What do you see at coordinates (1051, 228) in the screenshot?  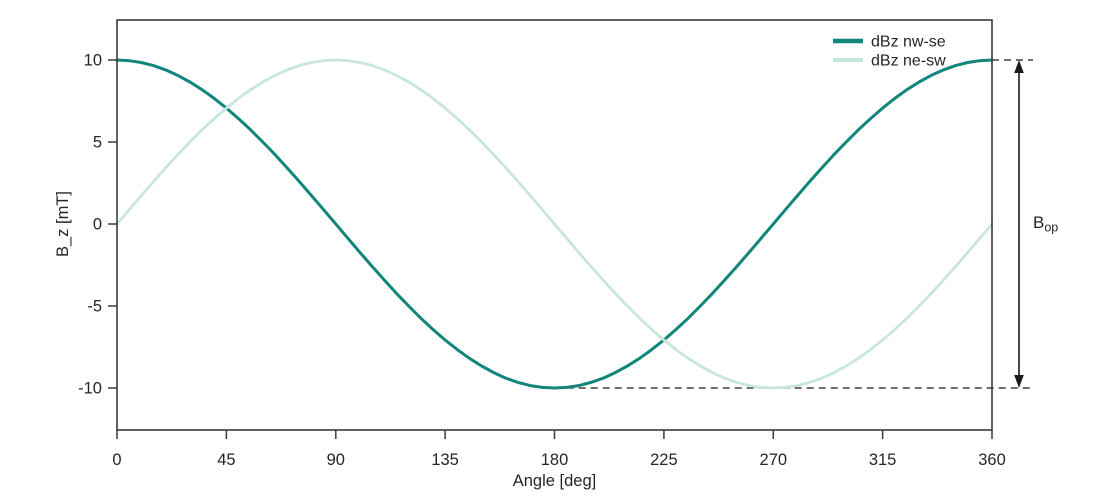 I see `bop-label-sub: op` at bounding box center [1051, 228].